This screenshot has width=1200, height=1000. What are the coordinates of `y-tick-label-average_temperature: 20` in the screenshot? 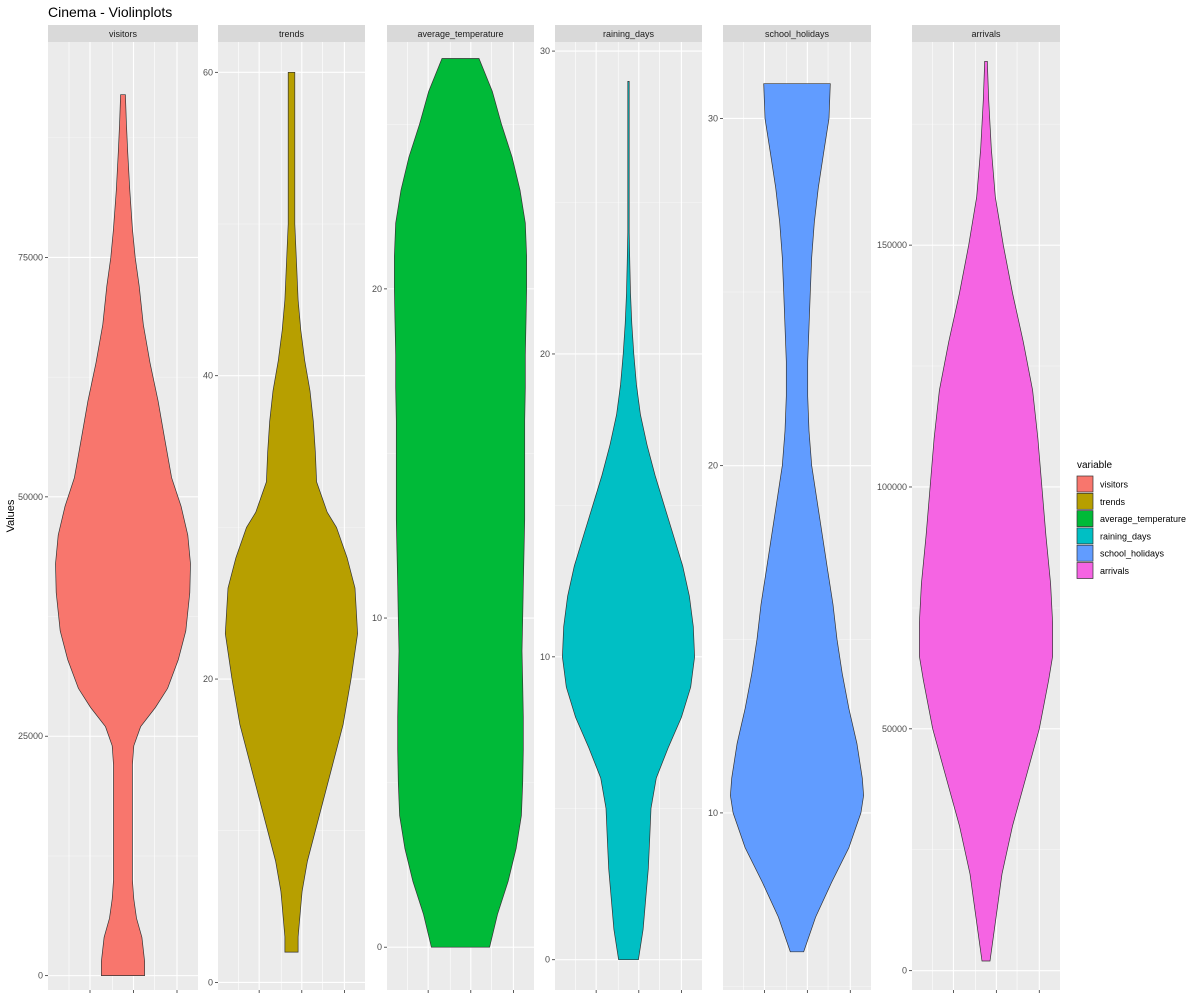 It's located at (377, 289).